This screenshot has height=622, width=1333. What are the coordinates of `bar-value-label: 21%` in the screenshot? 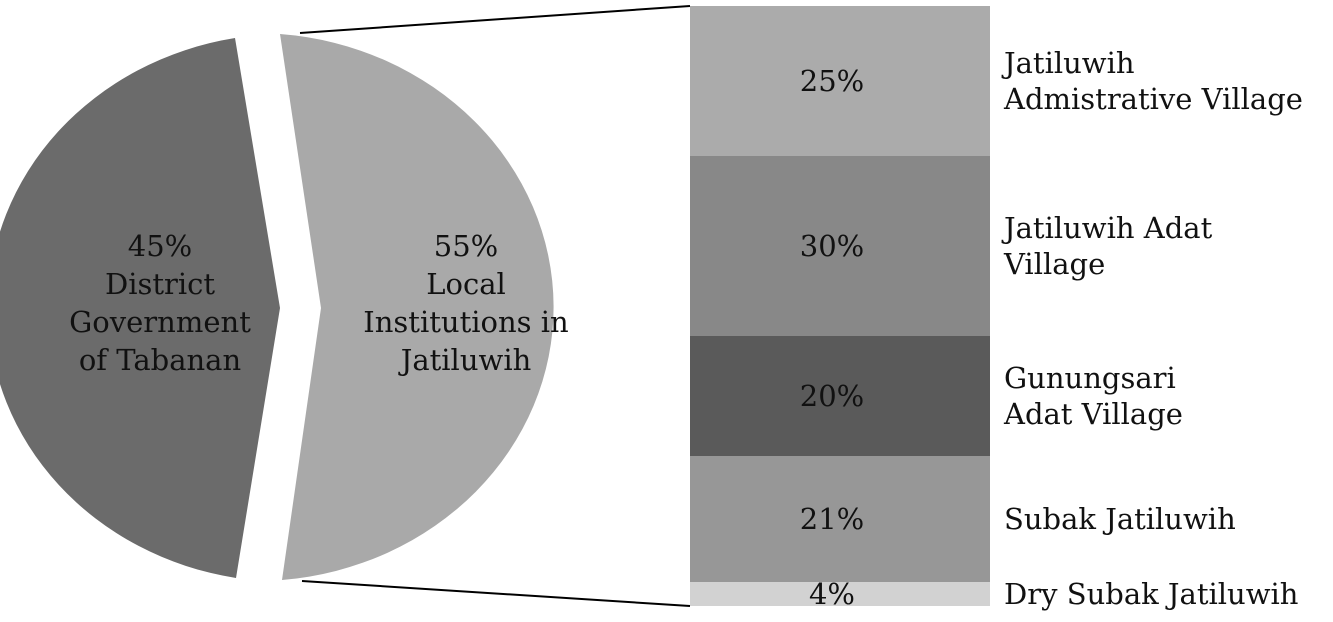 It's located at (832, 519).